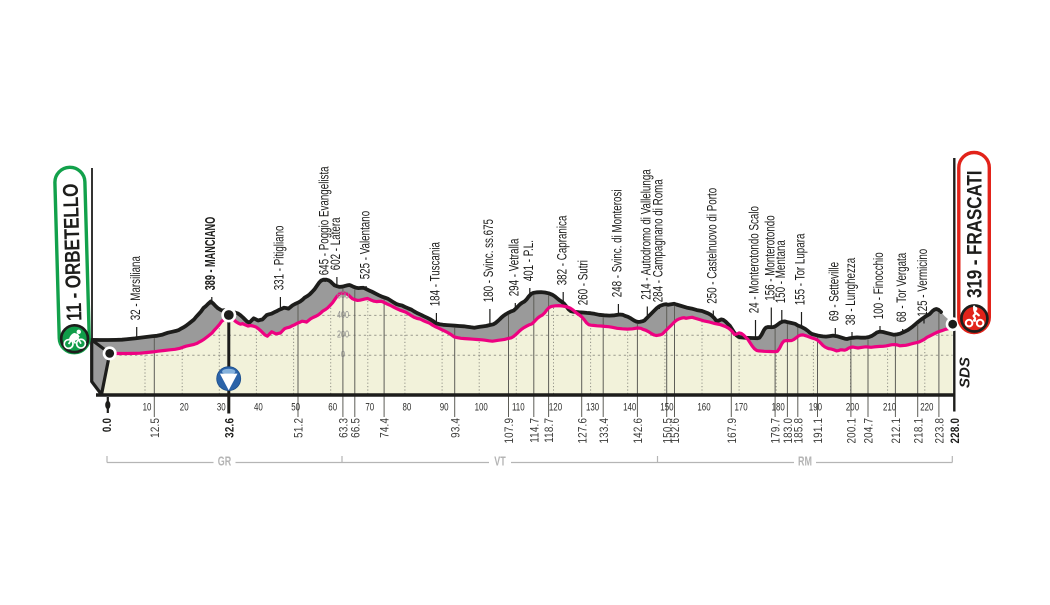 This screenshot has height=605, width=1050. Describe the element at coordinates (818, 431) in the screenshot. I see `svg-text: 191.1` at that location.